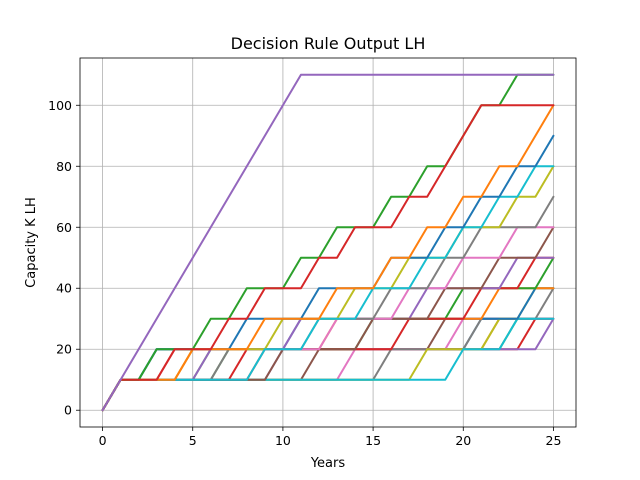  Describe the element at coordinates (463, 440) in the screenshot. I see `x-tick-label: 20` at that location.